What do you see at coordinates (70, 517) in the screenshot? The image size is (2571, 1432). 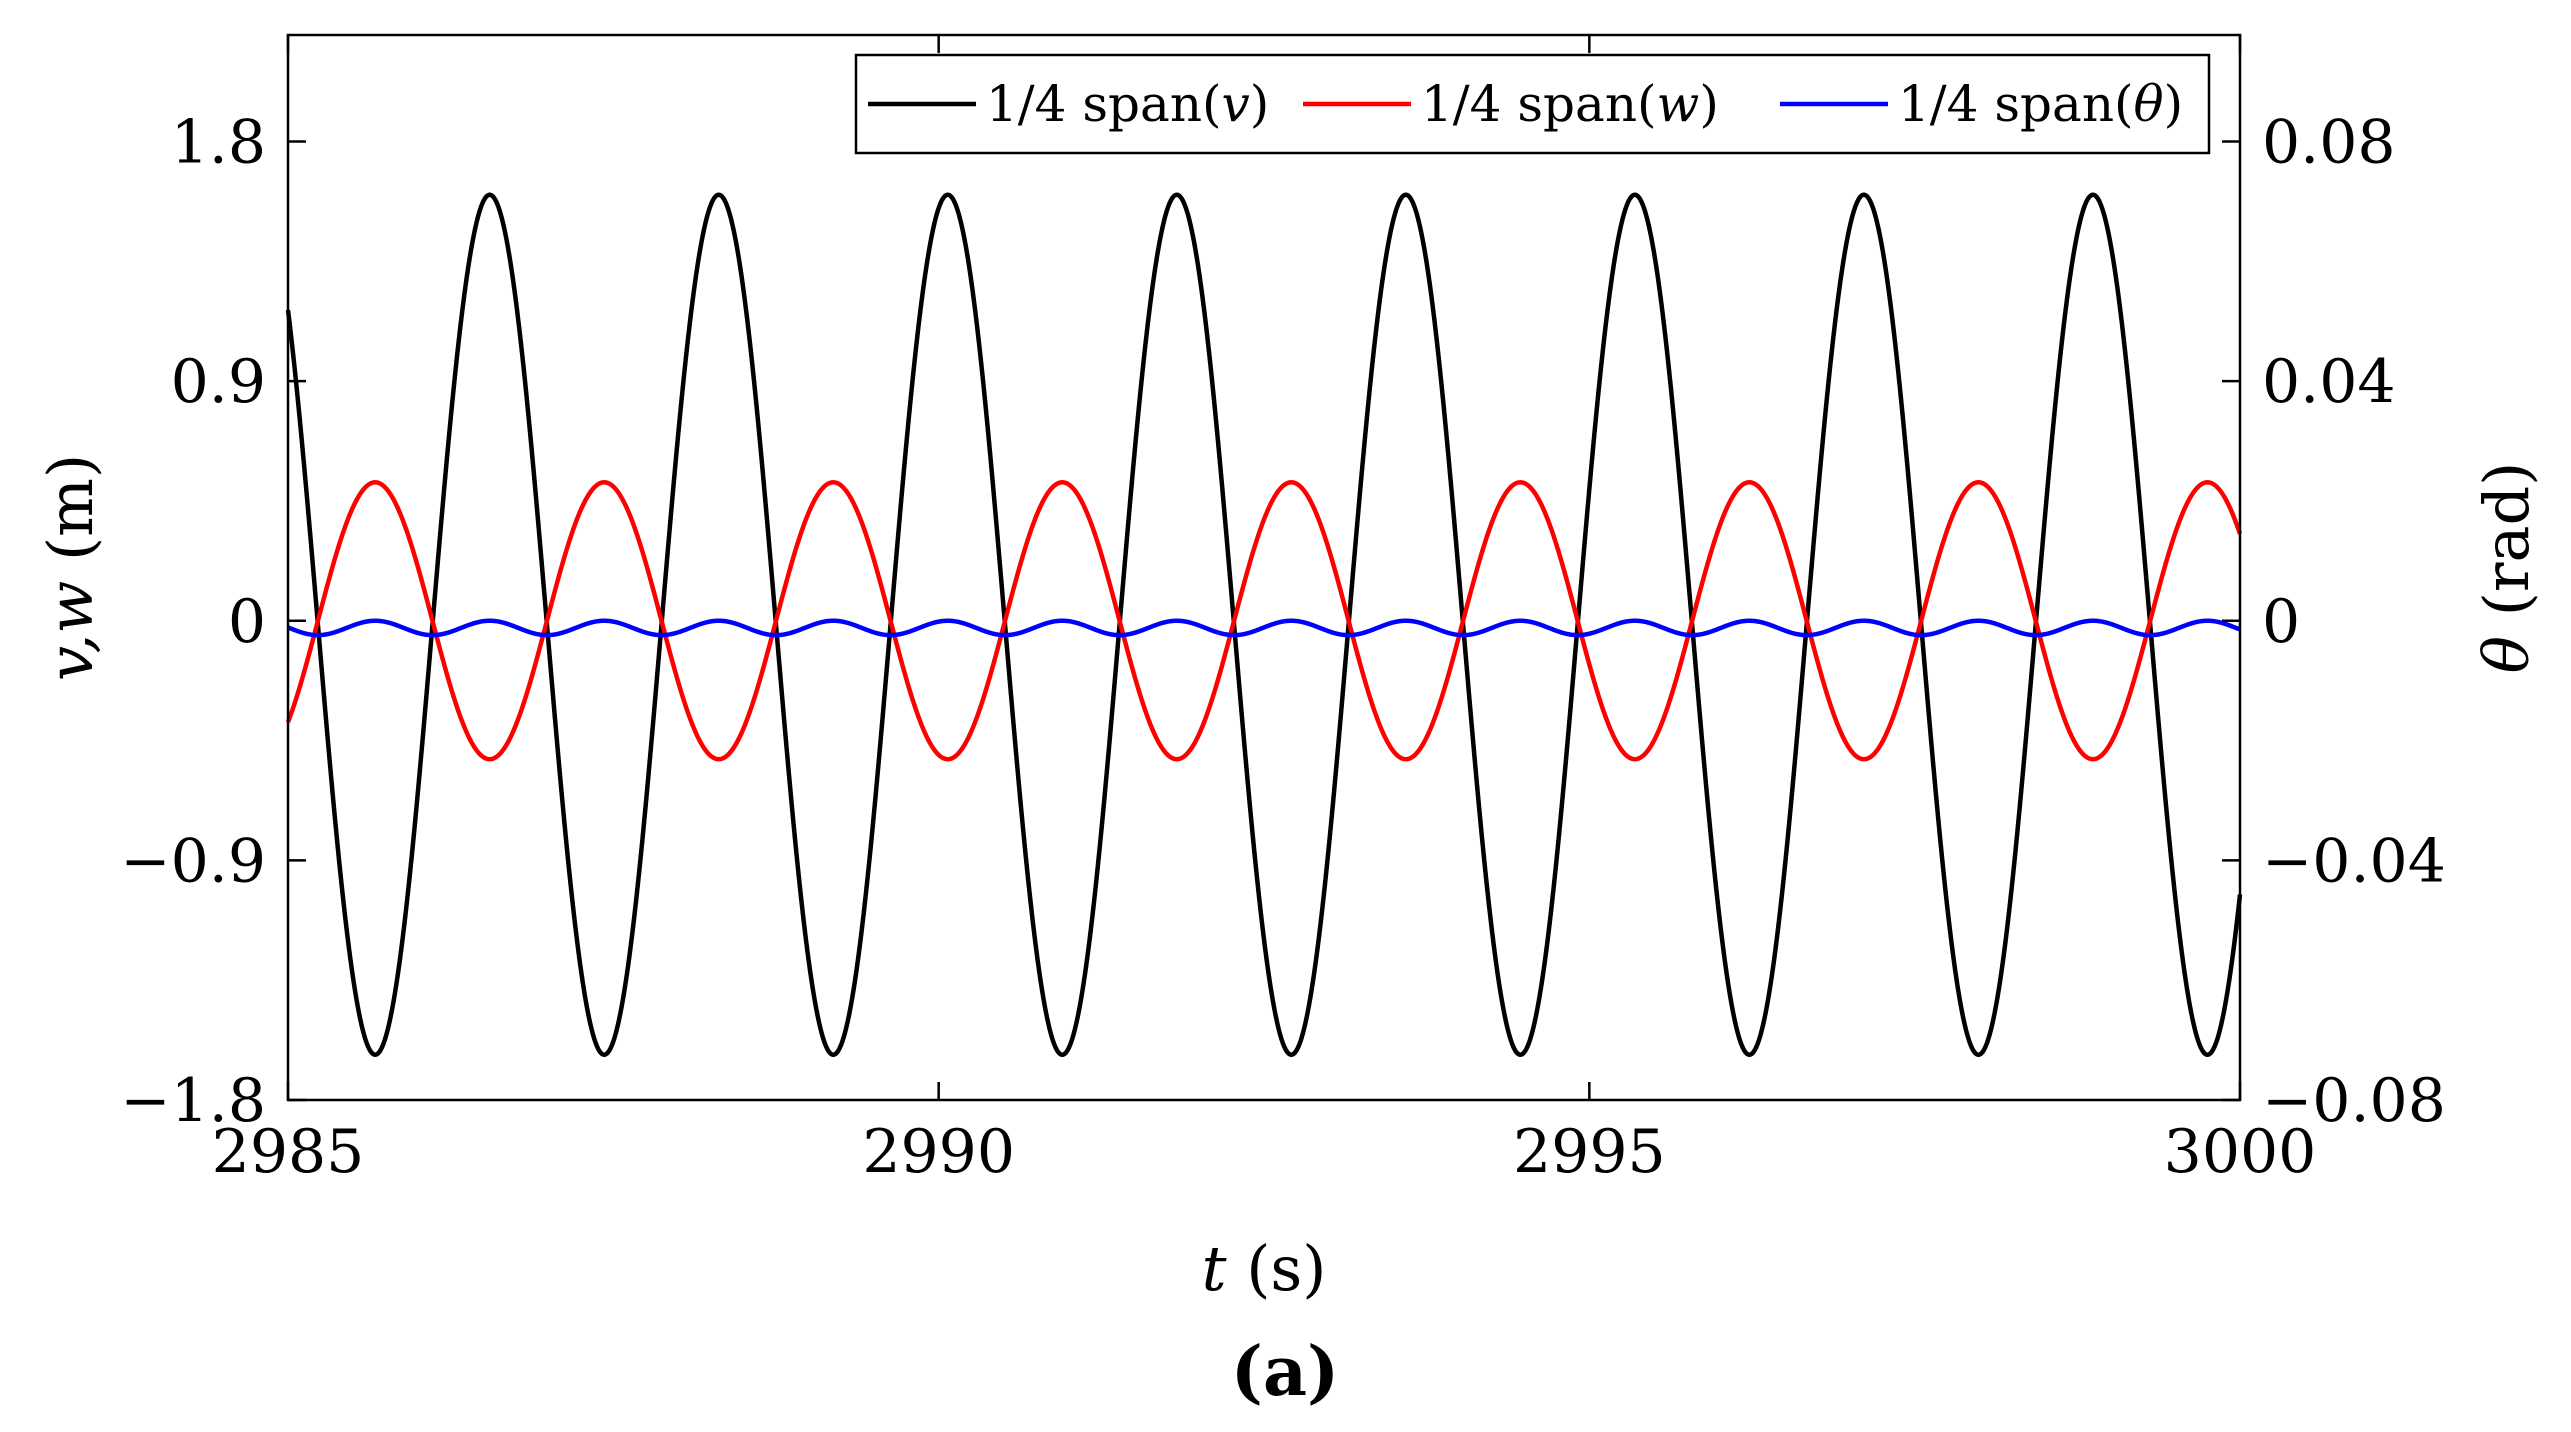 I see `y-left-axis-unit: (m)` at bounding box center [70, 517].